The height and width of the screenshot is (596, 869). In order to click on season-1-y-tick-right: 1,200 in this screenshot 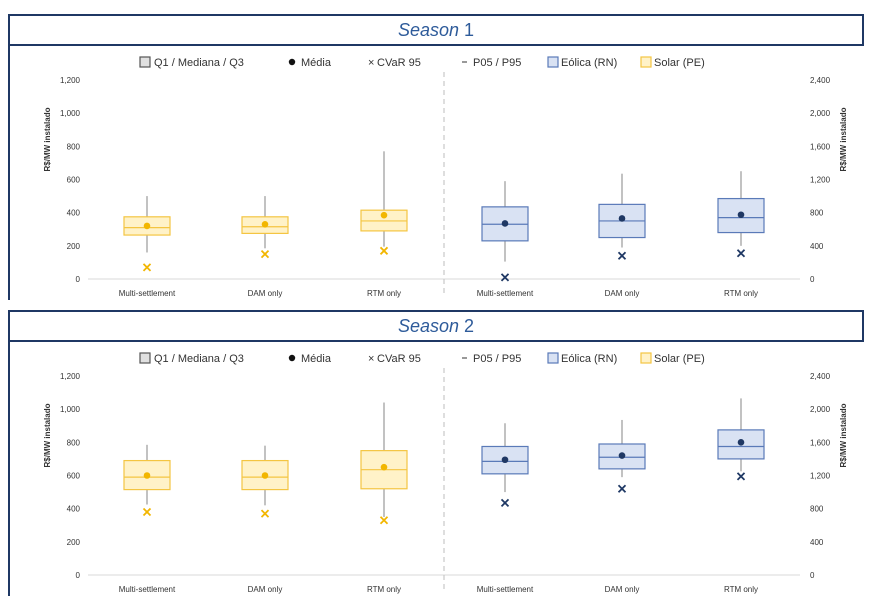, I will do `click(820, 180)`.